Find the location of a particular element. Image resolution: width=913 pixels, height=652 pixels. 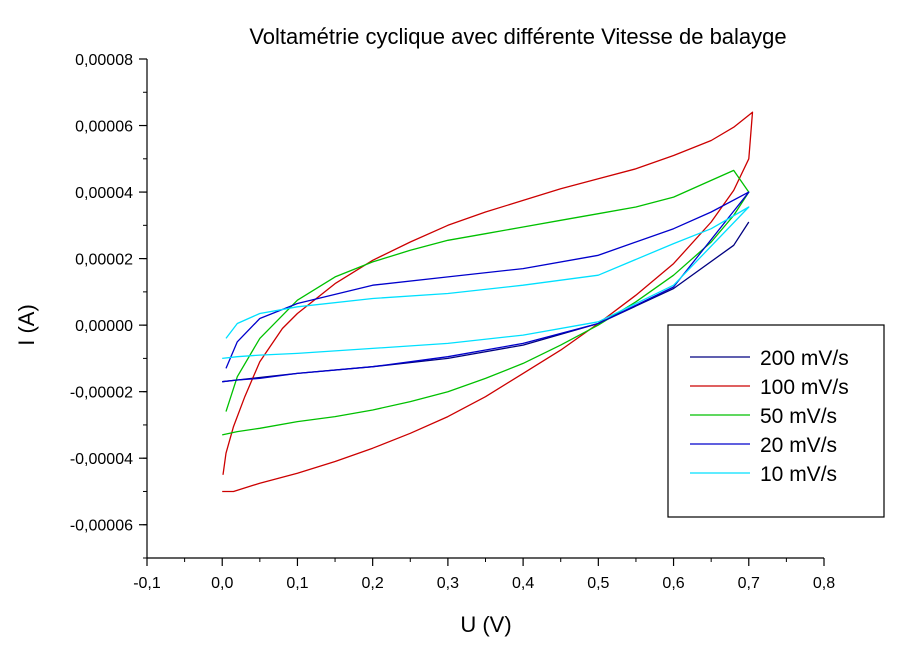

y-tick-label: 0,00008 is located at coordinates (104, 60).